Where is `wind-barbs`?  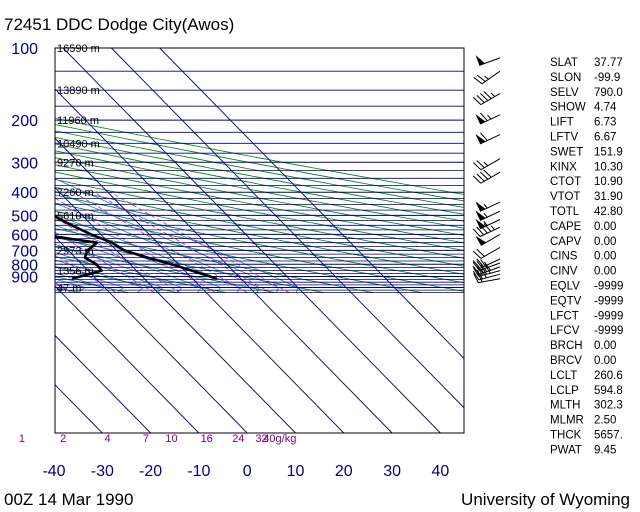 wind-barbs is located at coordinates (486, 169).